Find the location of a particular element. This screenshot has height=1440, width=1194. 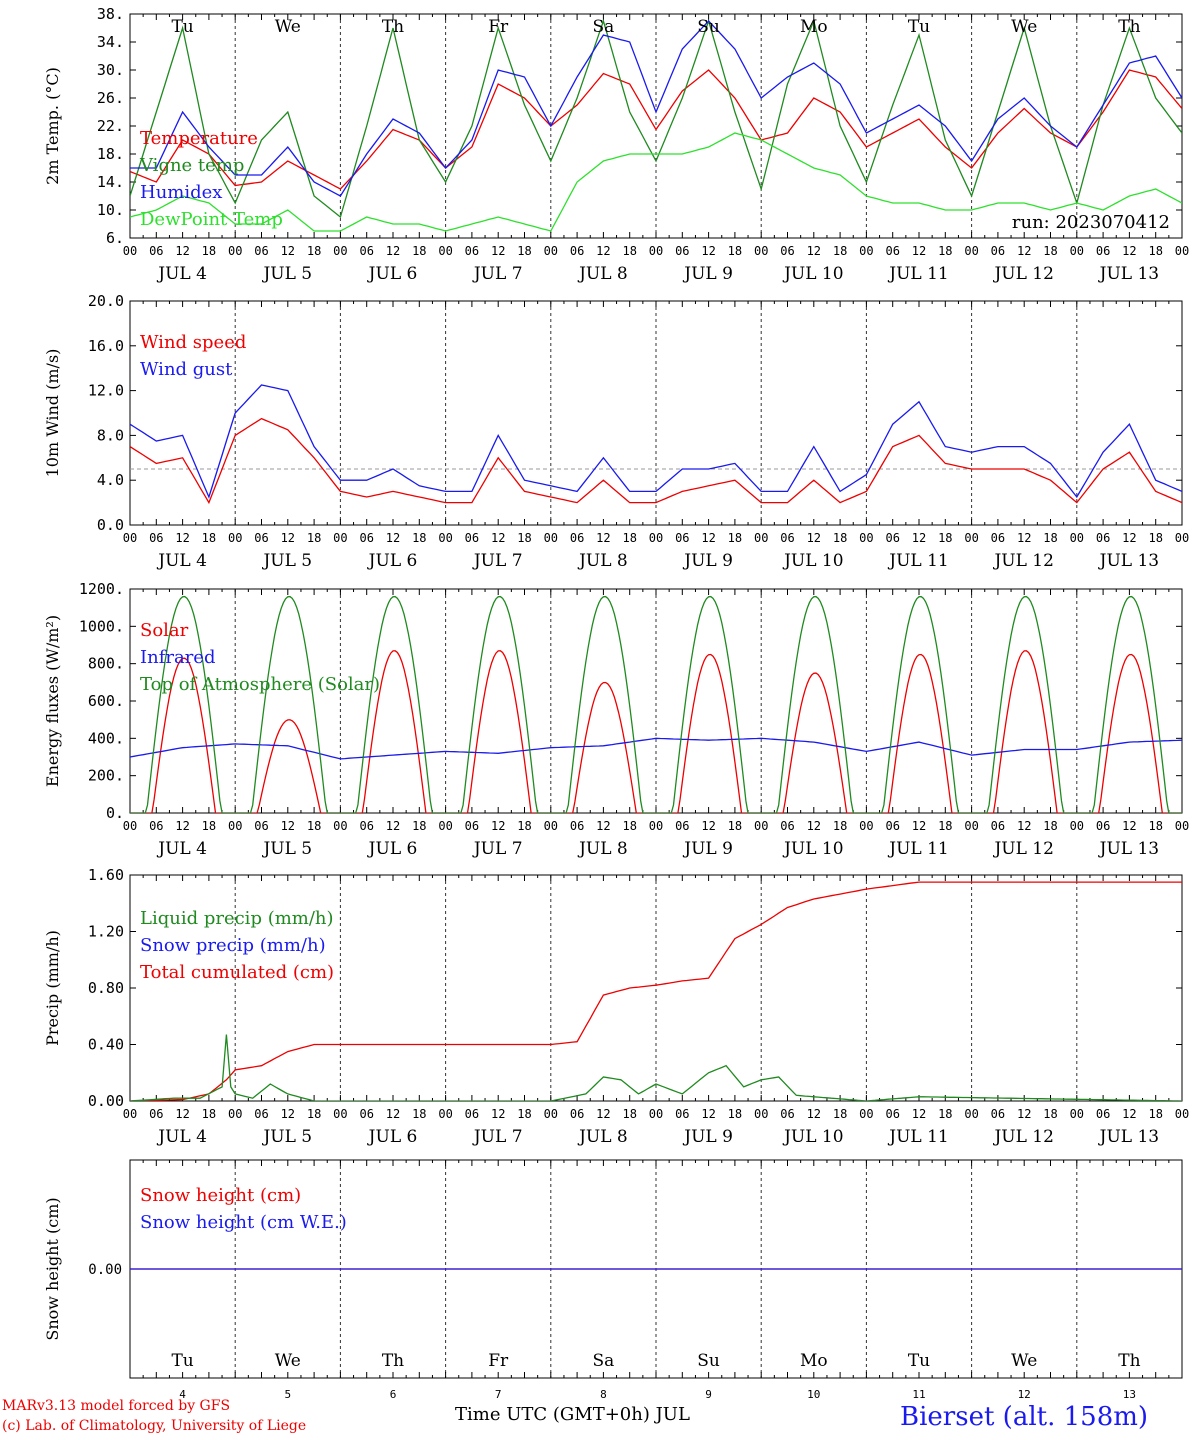

day-number-label: 7 is located at coordinates (498, 1394).